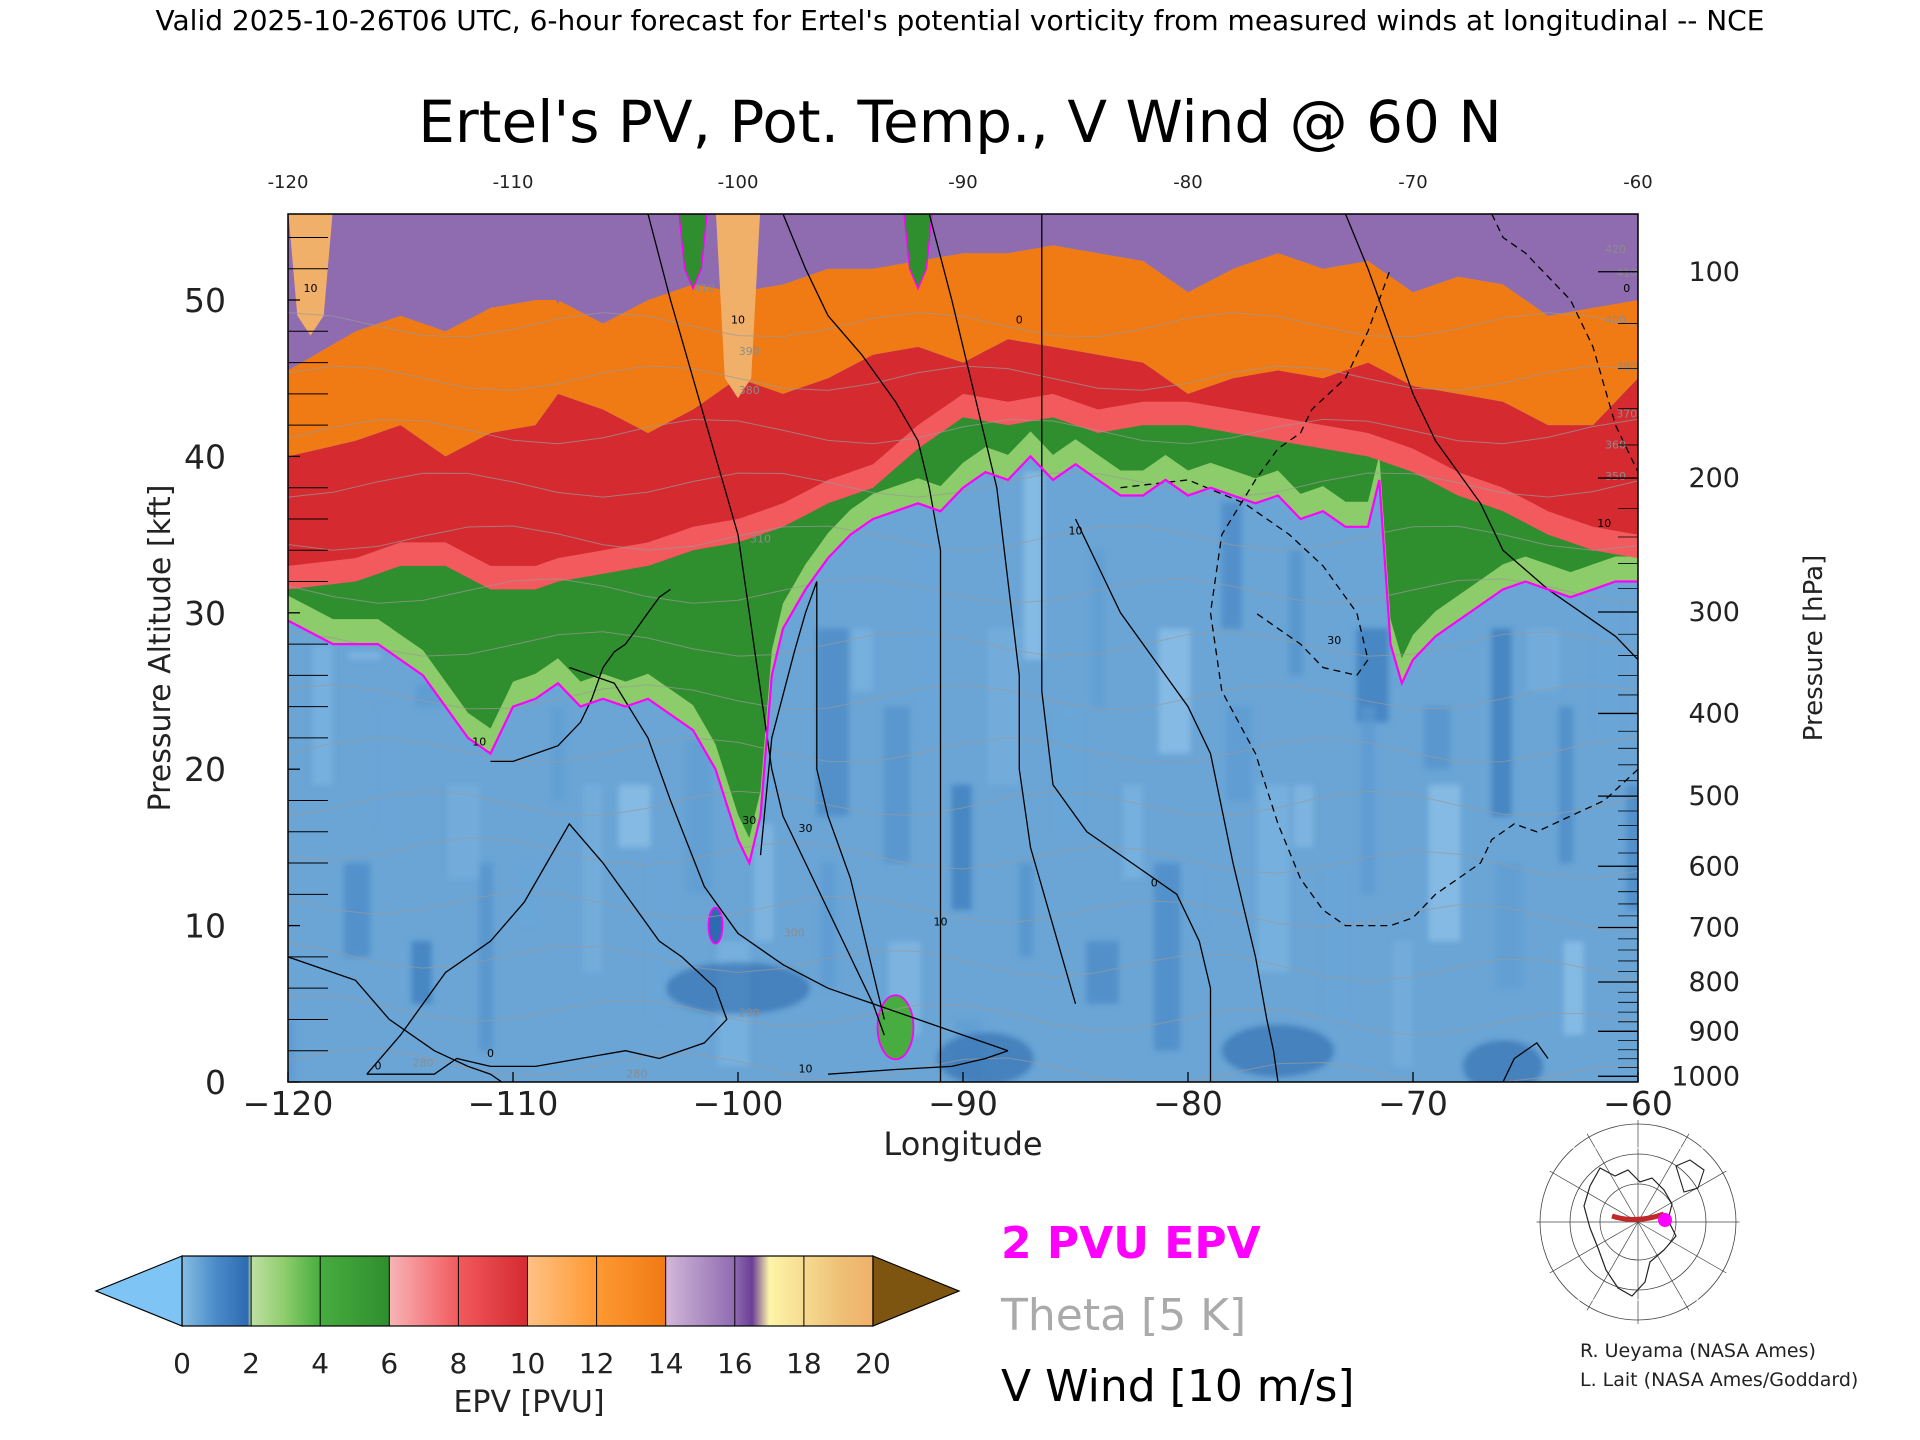 The image size is (1920, 1440). I want to click on p-tick-label: 500, so click(1714, 796).